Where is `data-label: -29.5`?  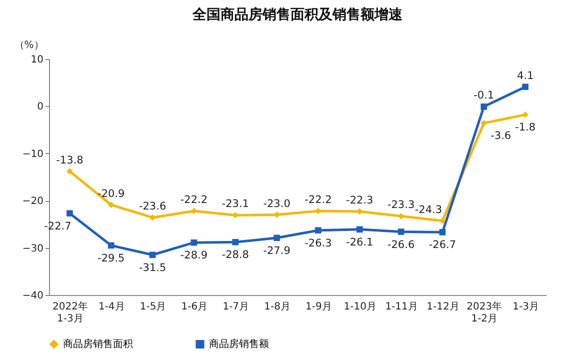 data-label: -29.5 is located at coordinates (111, 258).